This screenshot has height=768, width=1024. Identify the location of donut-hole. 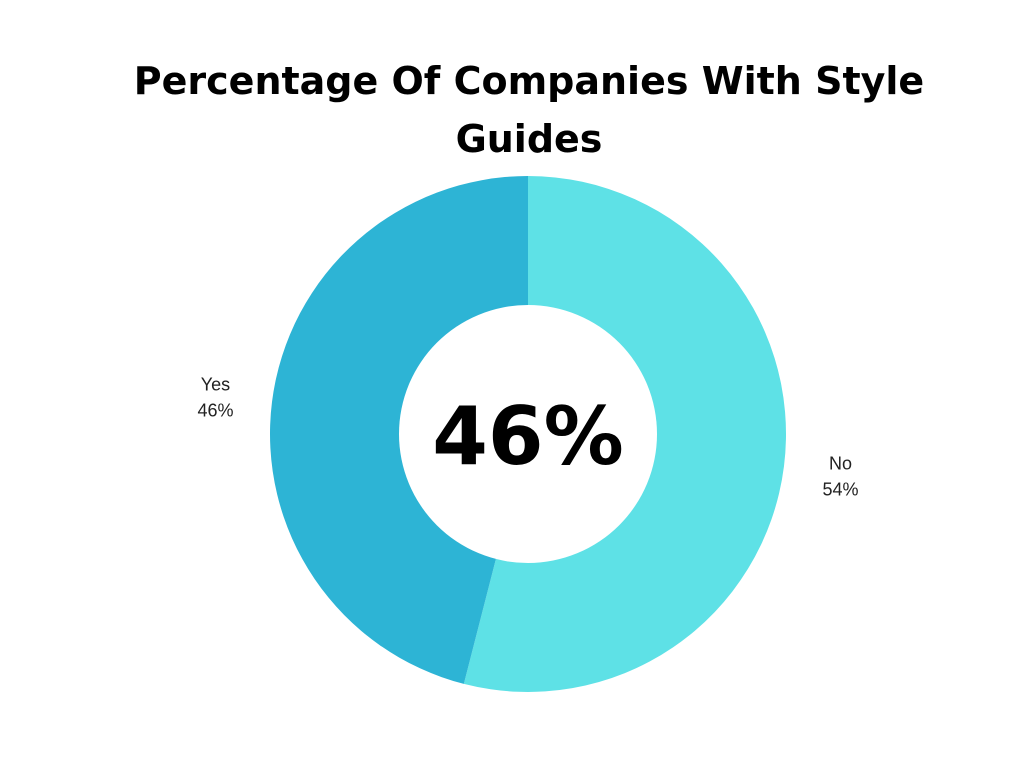
(528, 434).